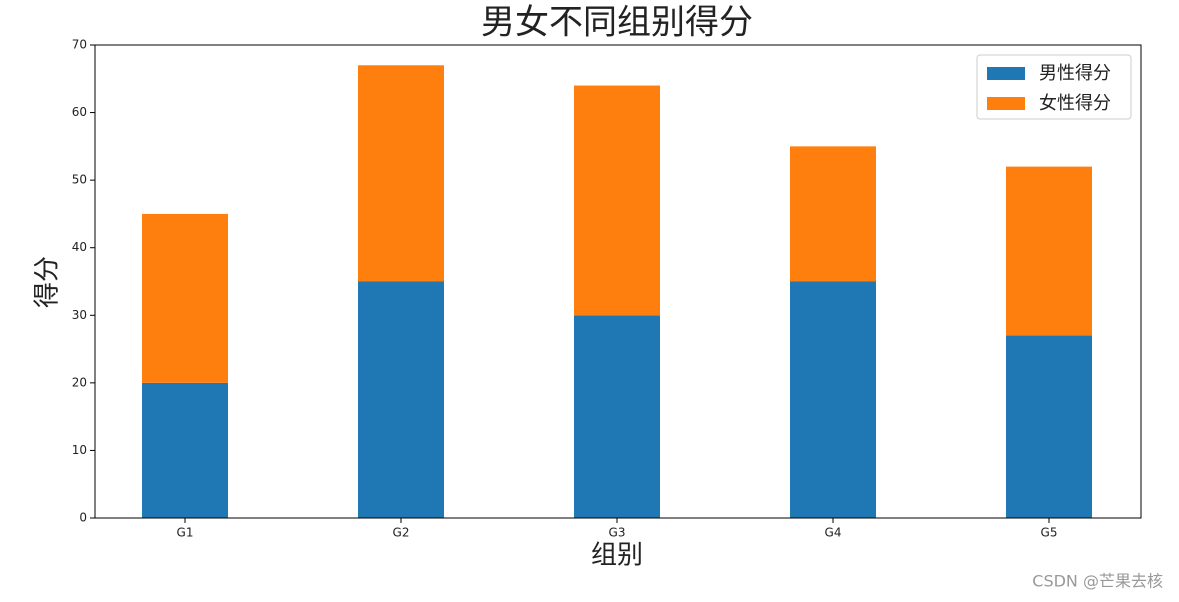  Describe the element at coordinates (48, 282) in the screenshot. I see `y-axis-label: 得分` at that location.